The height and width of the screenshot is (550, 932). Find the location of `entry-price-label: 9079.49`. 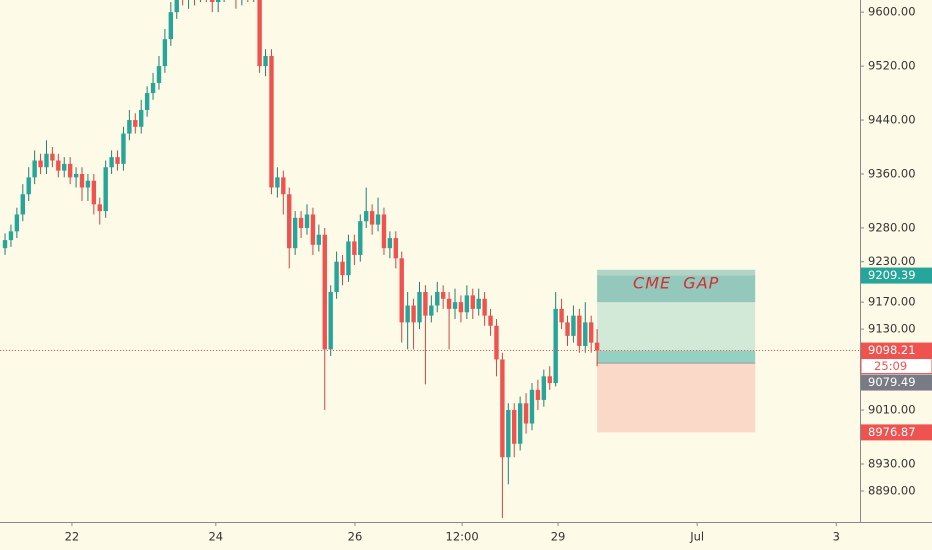

entry-price-label: 9079.49 is located at coordinates (892, 382).